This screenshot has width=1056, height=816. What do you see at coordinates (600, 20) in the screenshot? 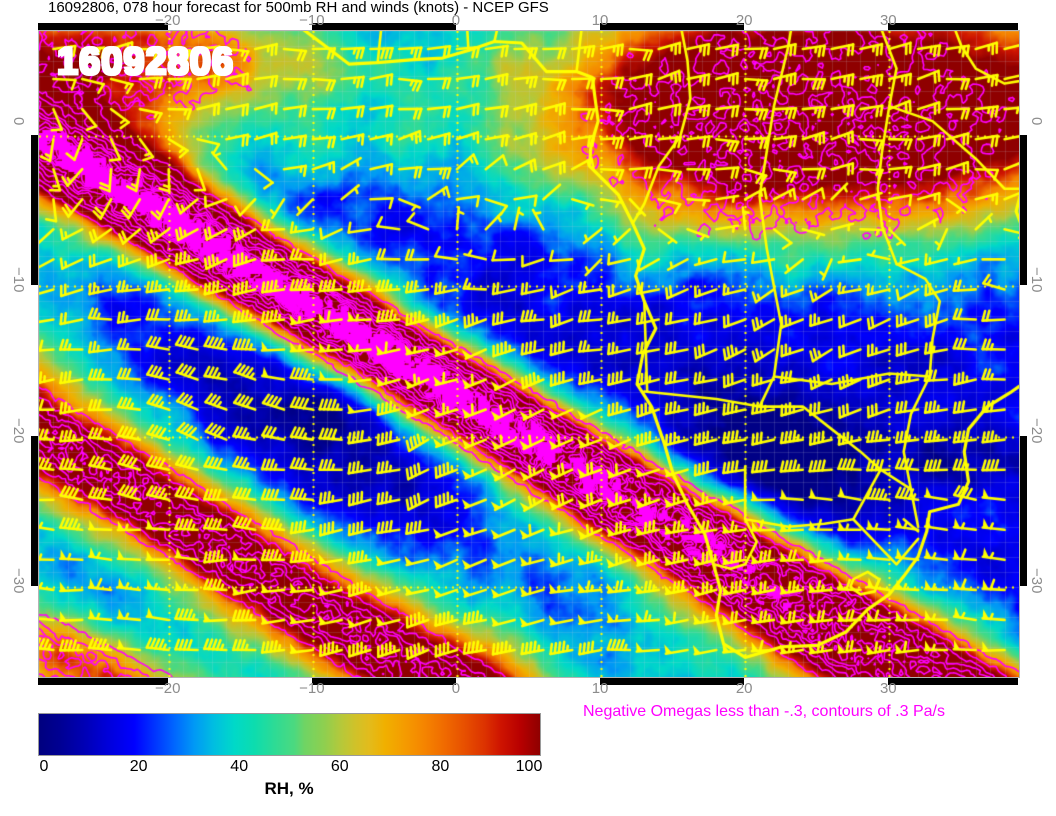
I see `axis-label-top: 10` at bounding box center [600, 20].